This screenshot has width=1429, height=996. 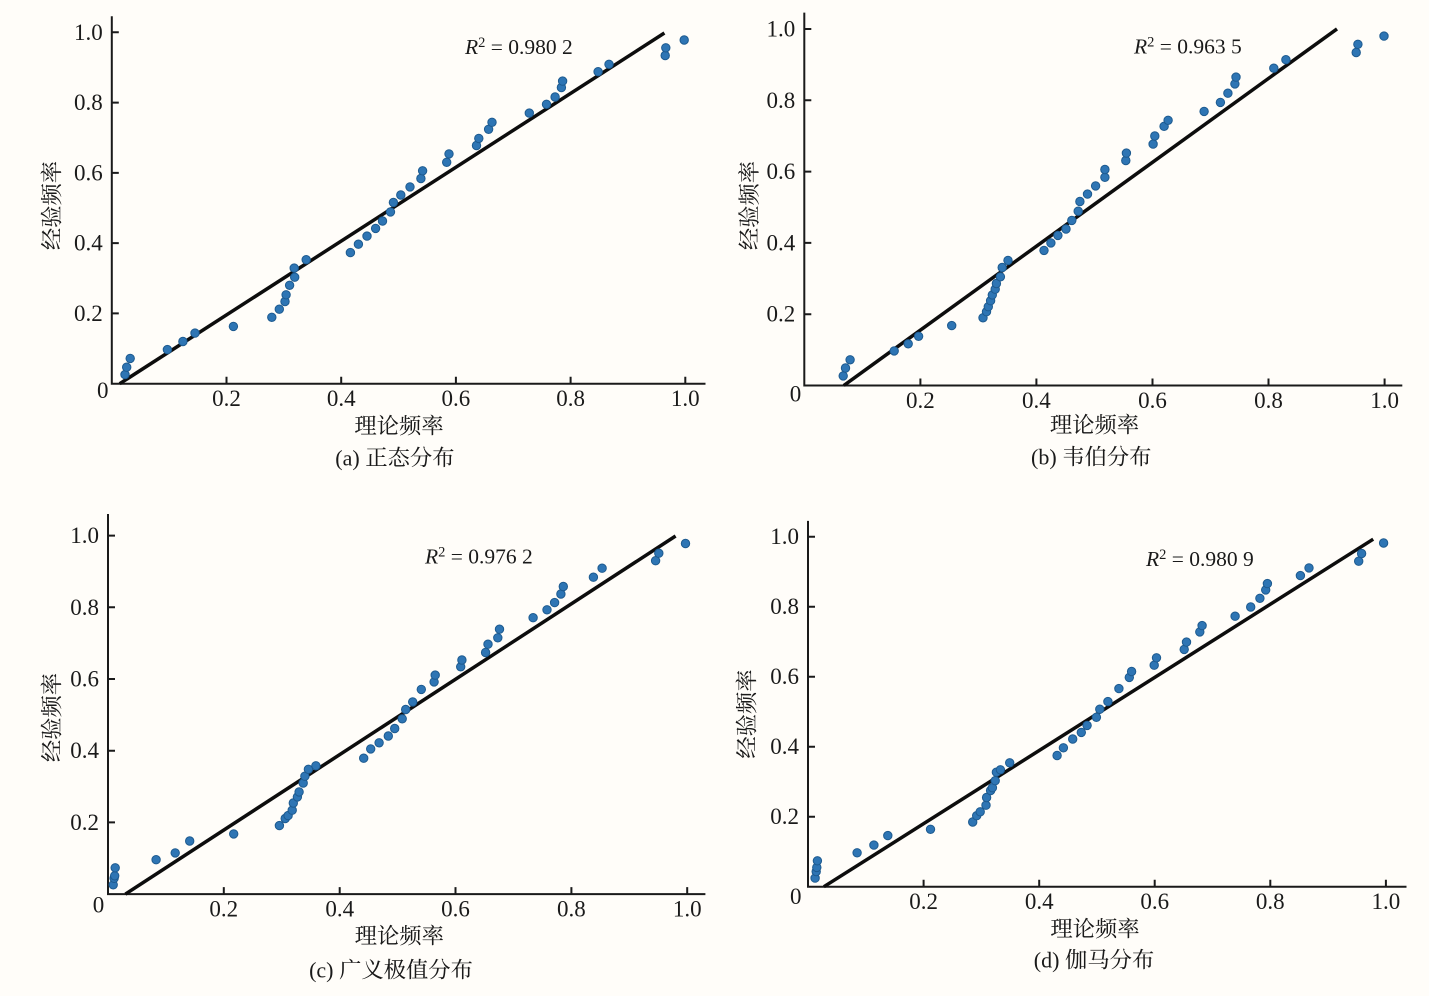 I want to click on svg-text: (b), so click(x=1044, y=457).